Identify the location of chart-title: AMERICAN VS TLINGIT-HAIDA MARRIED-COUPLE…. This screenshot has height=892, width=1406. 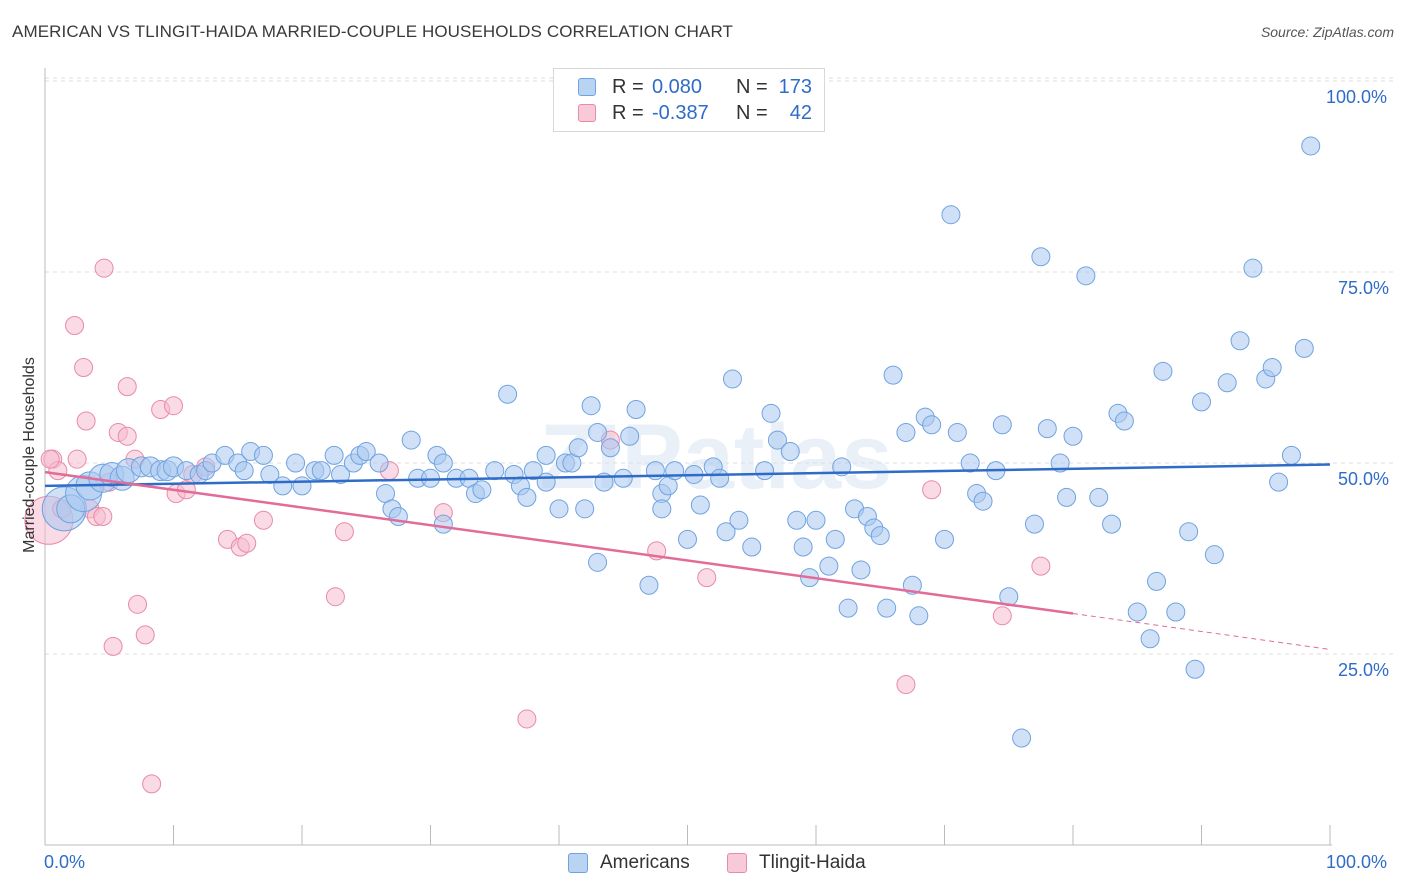
(373, 31).